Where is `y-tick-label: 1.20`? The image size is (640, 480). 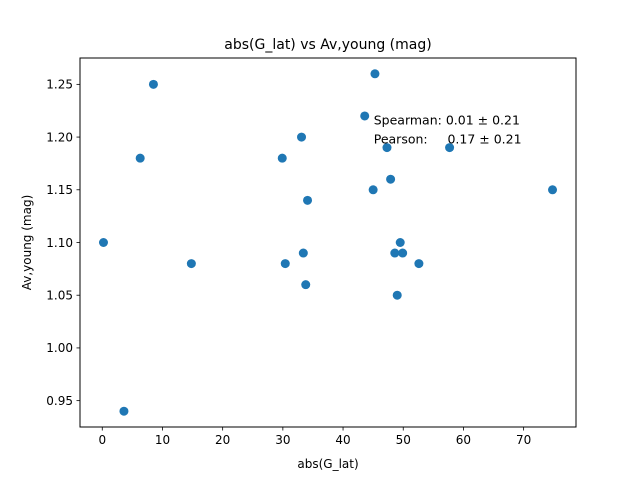 y-tick-label: 1.20 is located at coordinates (59, 137).